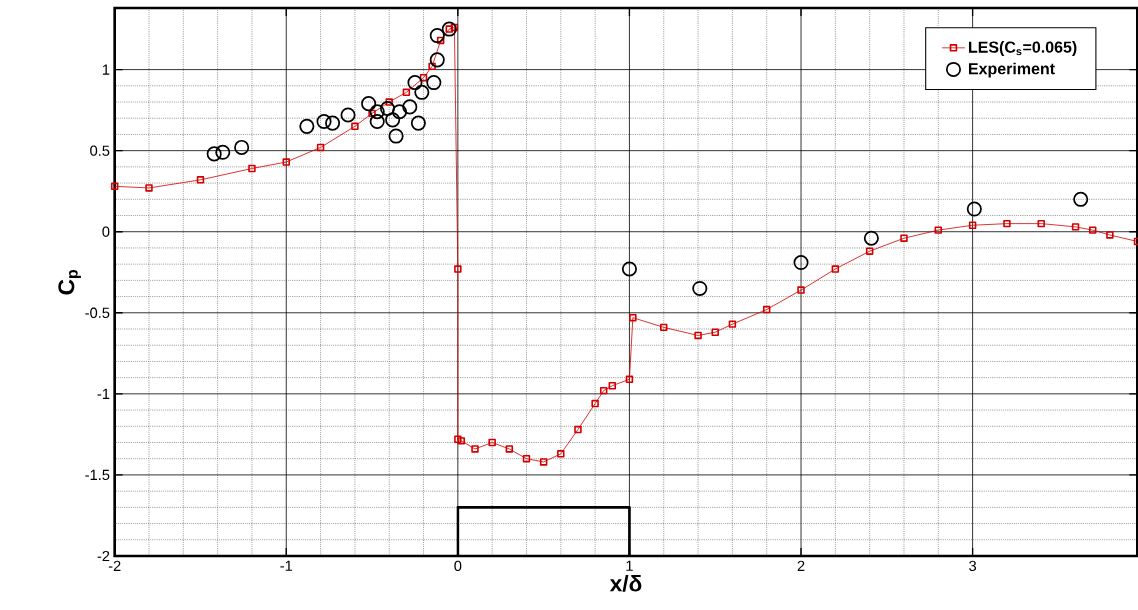 The width and height of the screenshot is (1138, 610). What do you see at coordinates (973, 566) in the screenshot?
I see `x-tick-label: 3` at bounding box center [973, 566].